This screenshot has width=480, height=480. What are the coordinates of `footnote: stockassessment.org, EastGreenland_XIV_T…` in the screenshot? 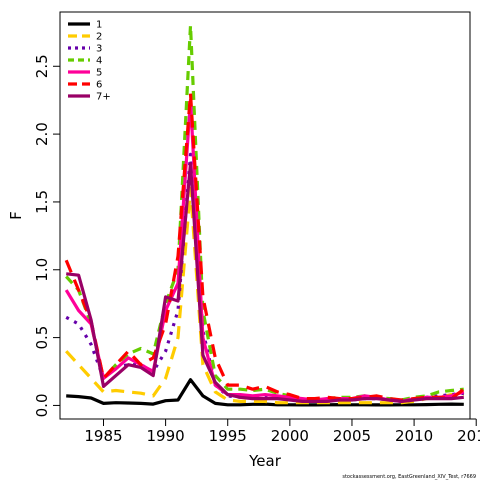 It's located at (409, 477).